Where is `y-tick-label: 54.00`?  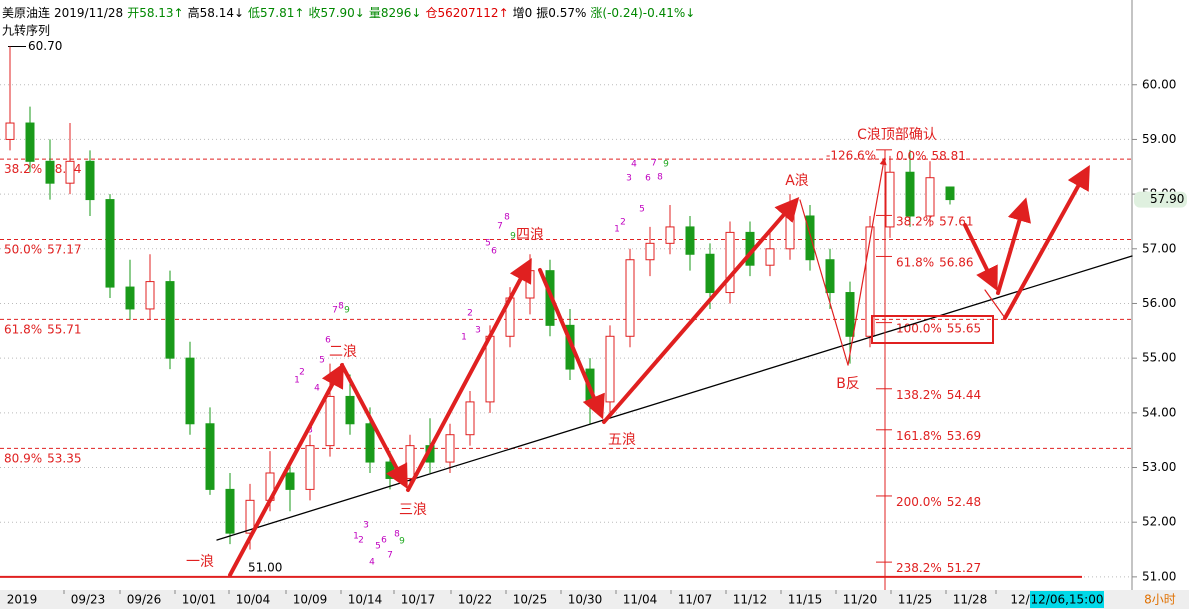
y-tick-label: 54.00 is located at coordinates (1159, 412).